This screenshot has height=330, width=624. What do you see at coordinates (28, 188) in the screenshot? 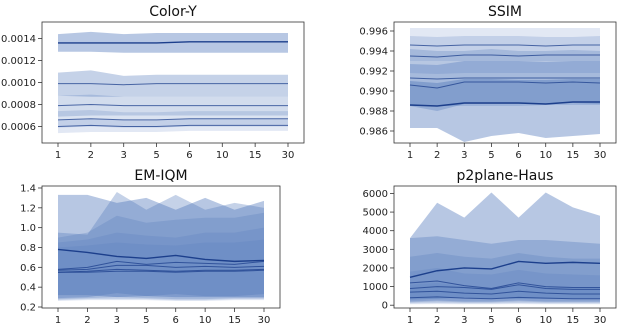
I see `y-tick-label: 1.4` at bounding box center [28, 188].